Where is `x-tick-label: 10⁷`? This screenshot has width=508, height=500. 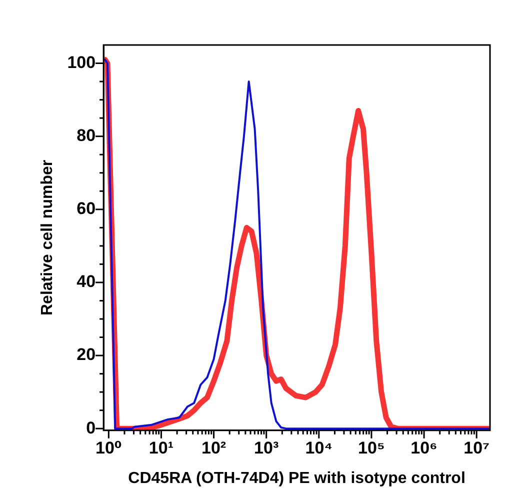
x-tick-label: 10⁷ is located at coordinates (477, 448).